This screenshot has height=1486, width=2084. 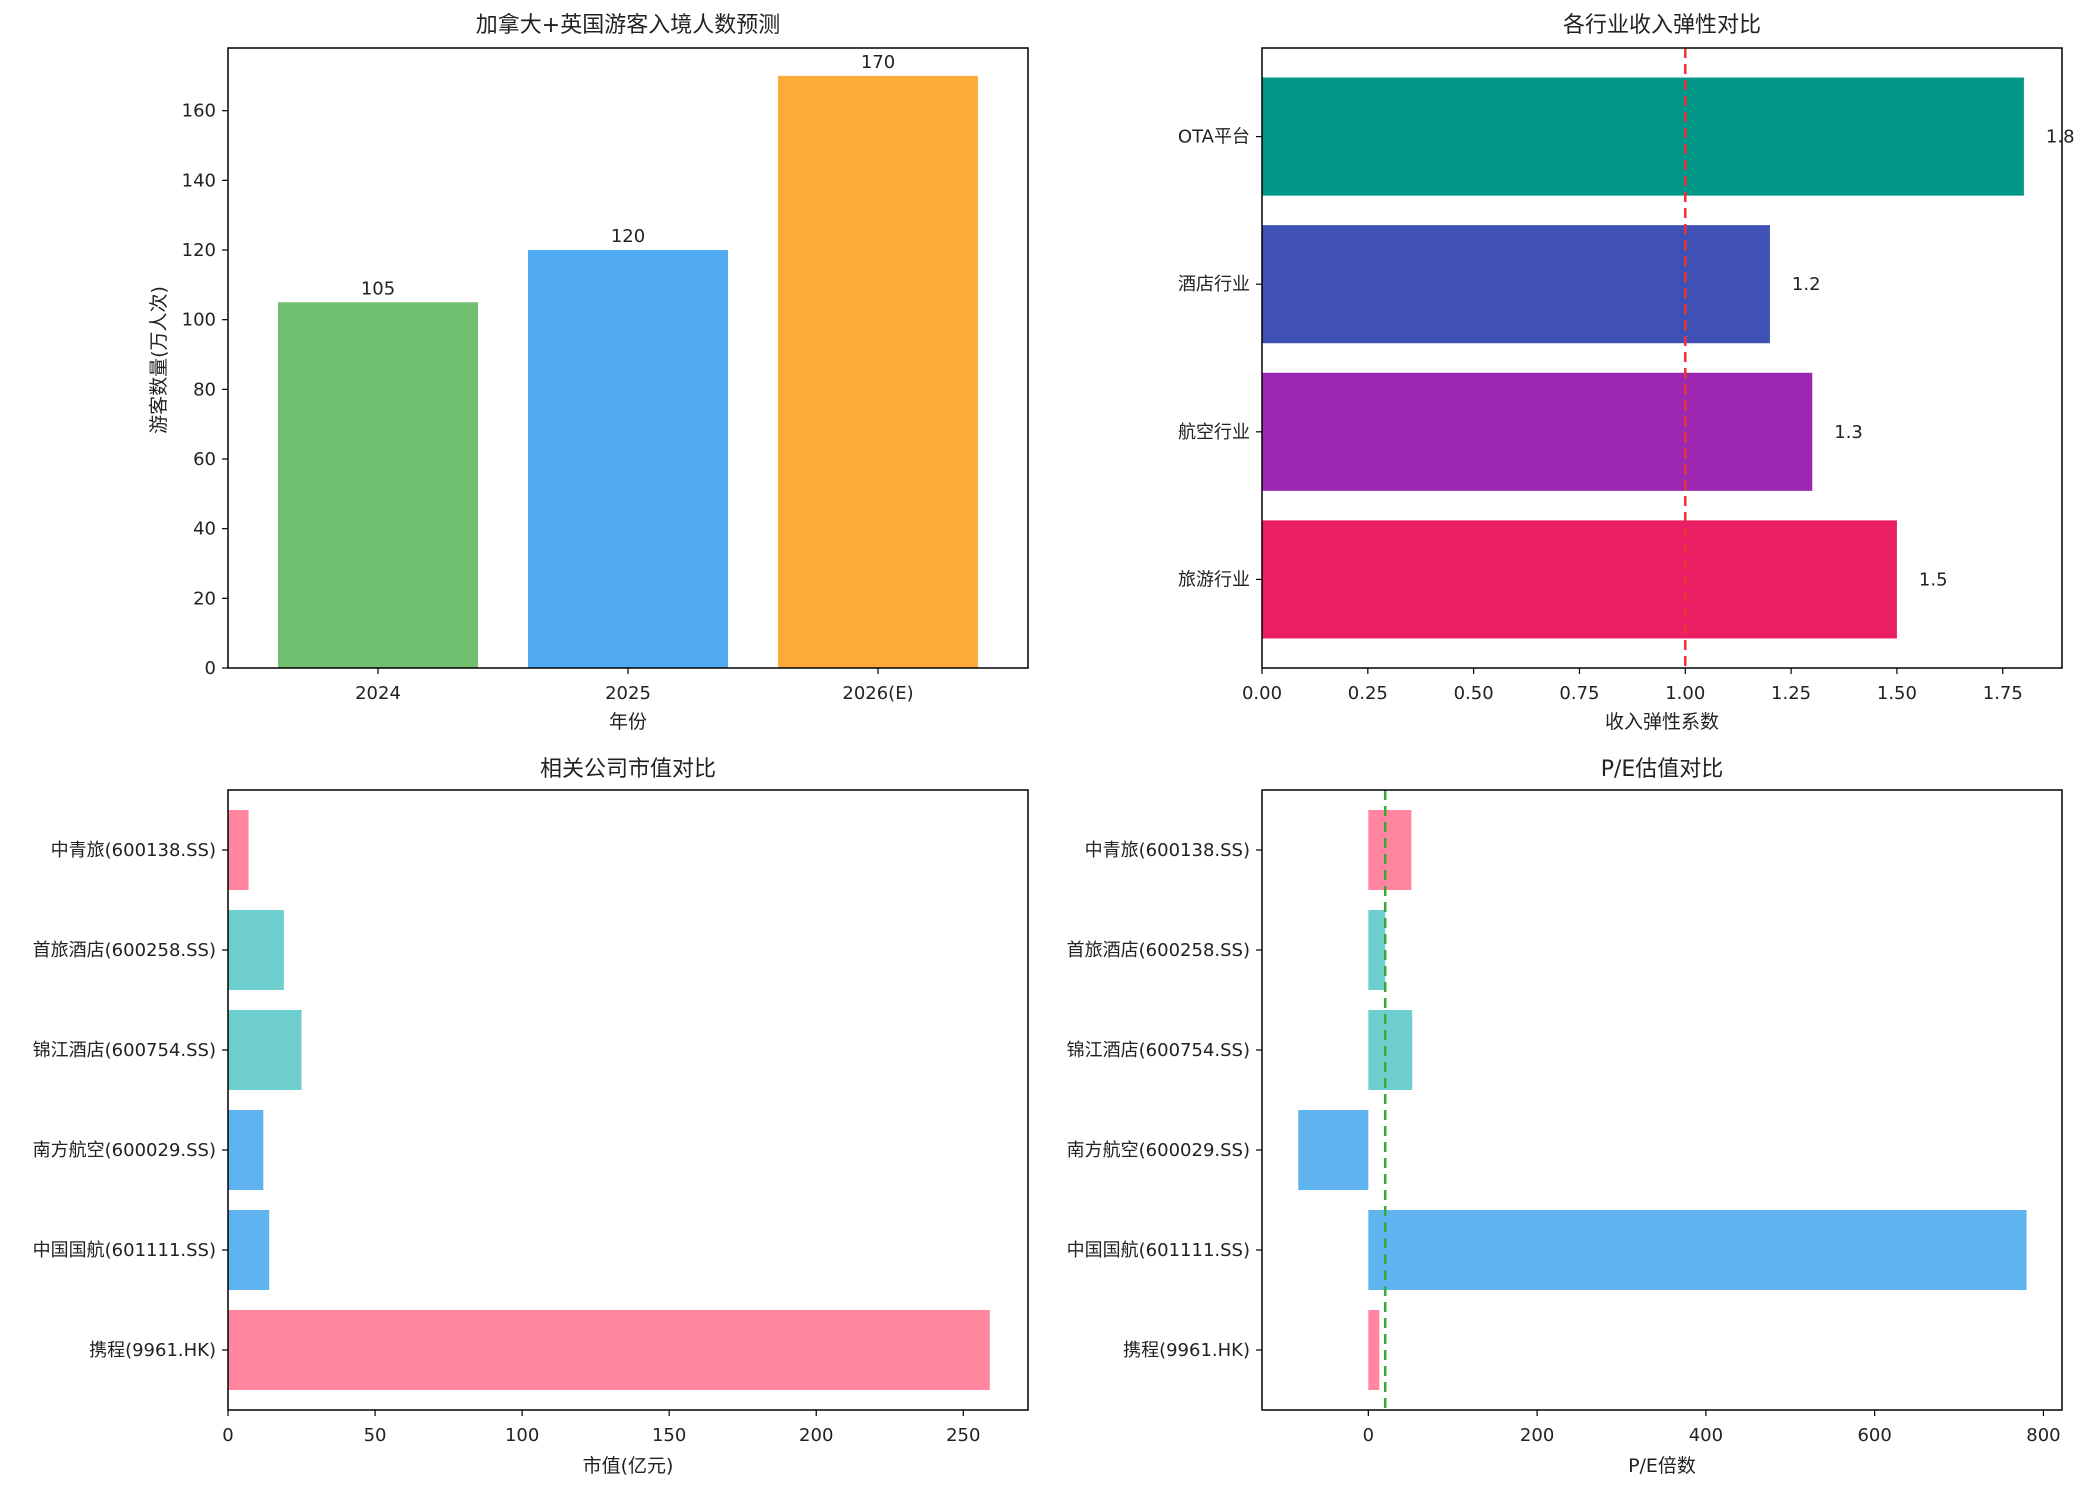 I want to click on y-tick-label: 0, so click(x=210, y=668).